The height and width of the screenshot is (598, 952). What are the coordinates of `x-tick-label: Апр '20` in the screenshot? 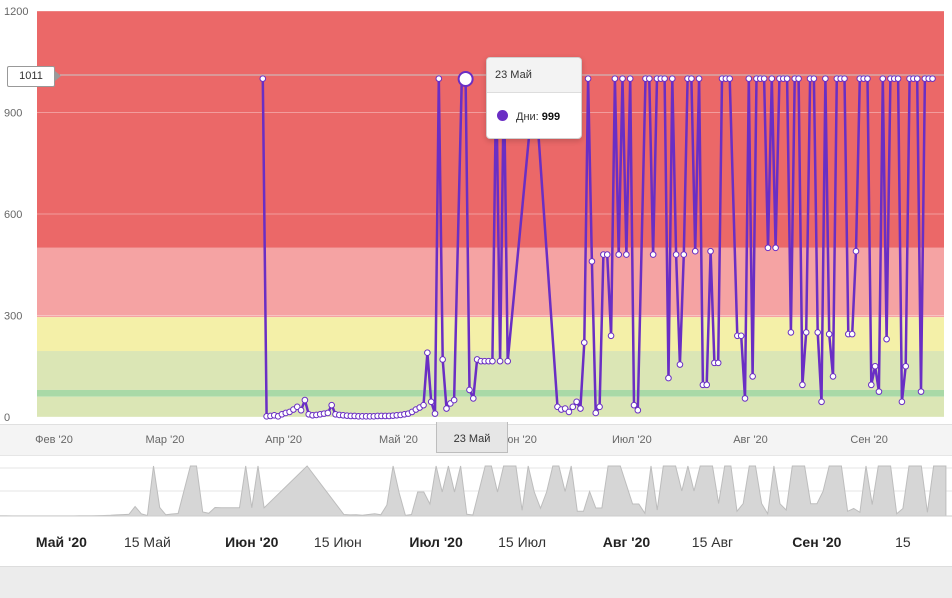 It's located at (283, 440).